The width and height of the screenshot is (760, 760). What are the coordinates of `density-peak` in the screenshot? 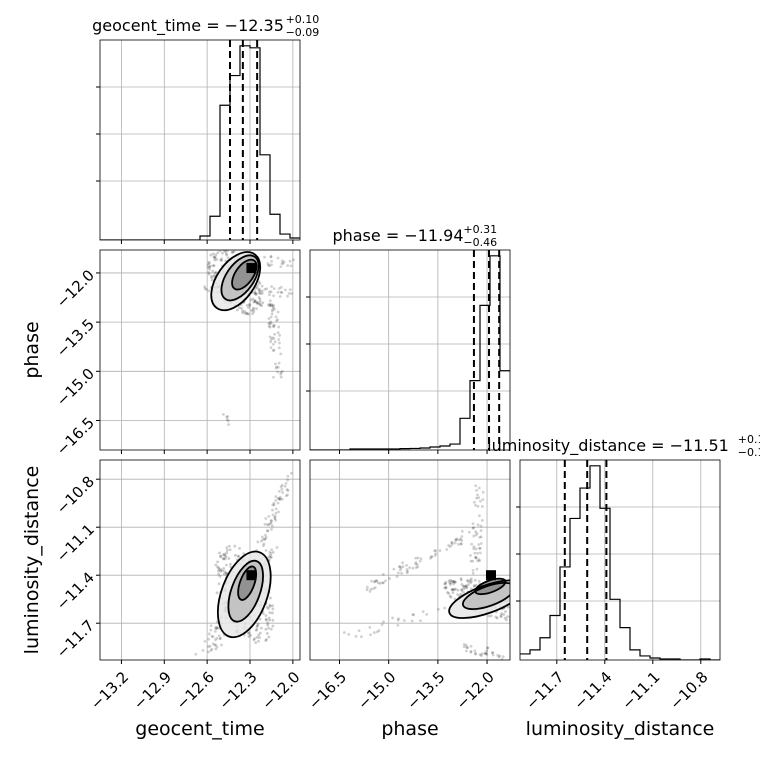 It's located at (490, 575).